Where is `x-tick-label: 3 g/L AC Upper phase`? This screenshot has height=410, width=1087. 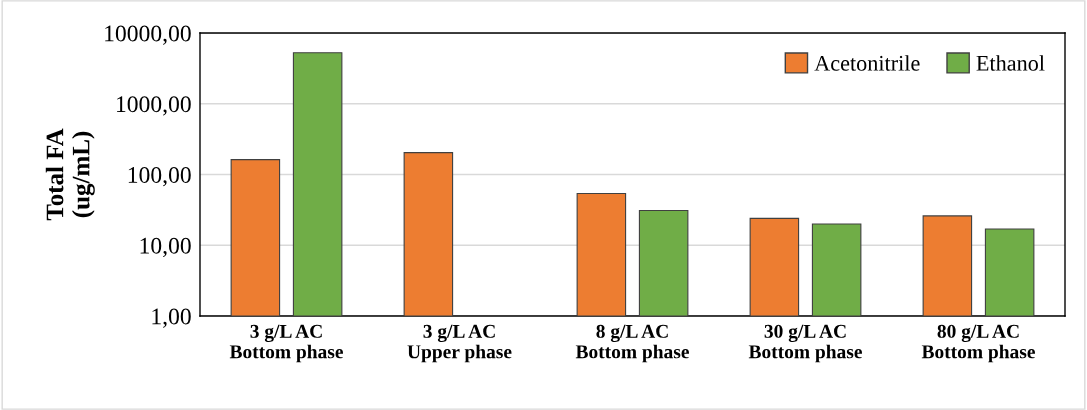
x-tick-label: 3 g/L AC Upper phase is located at coordinates (459, 343).